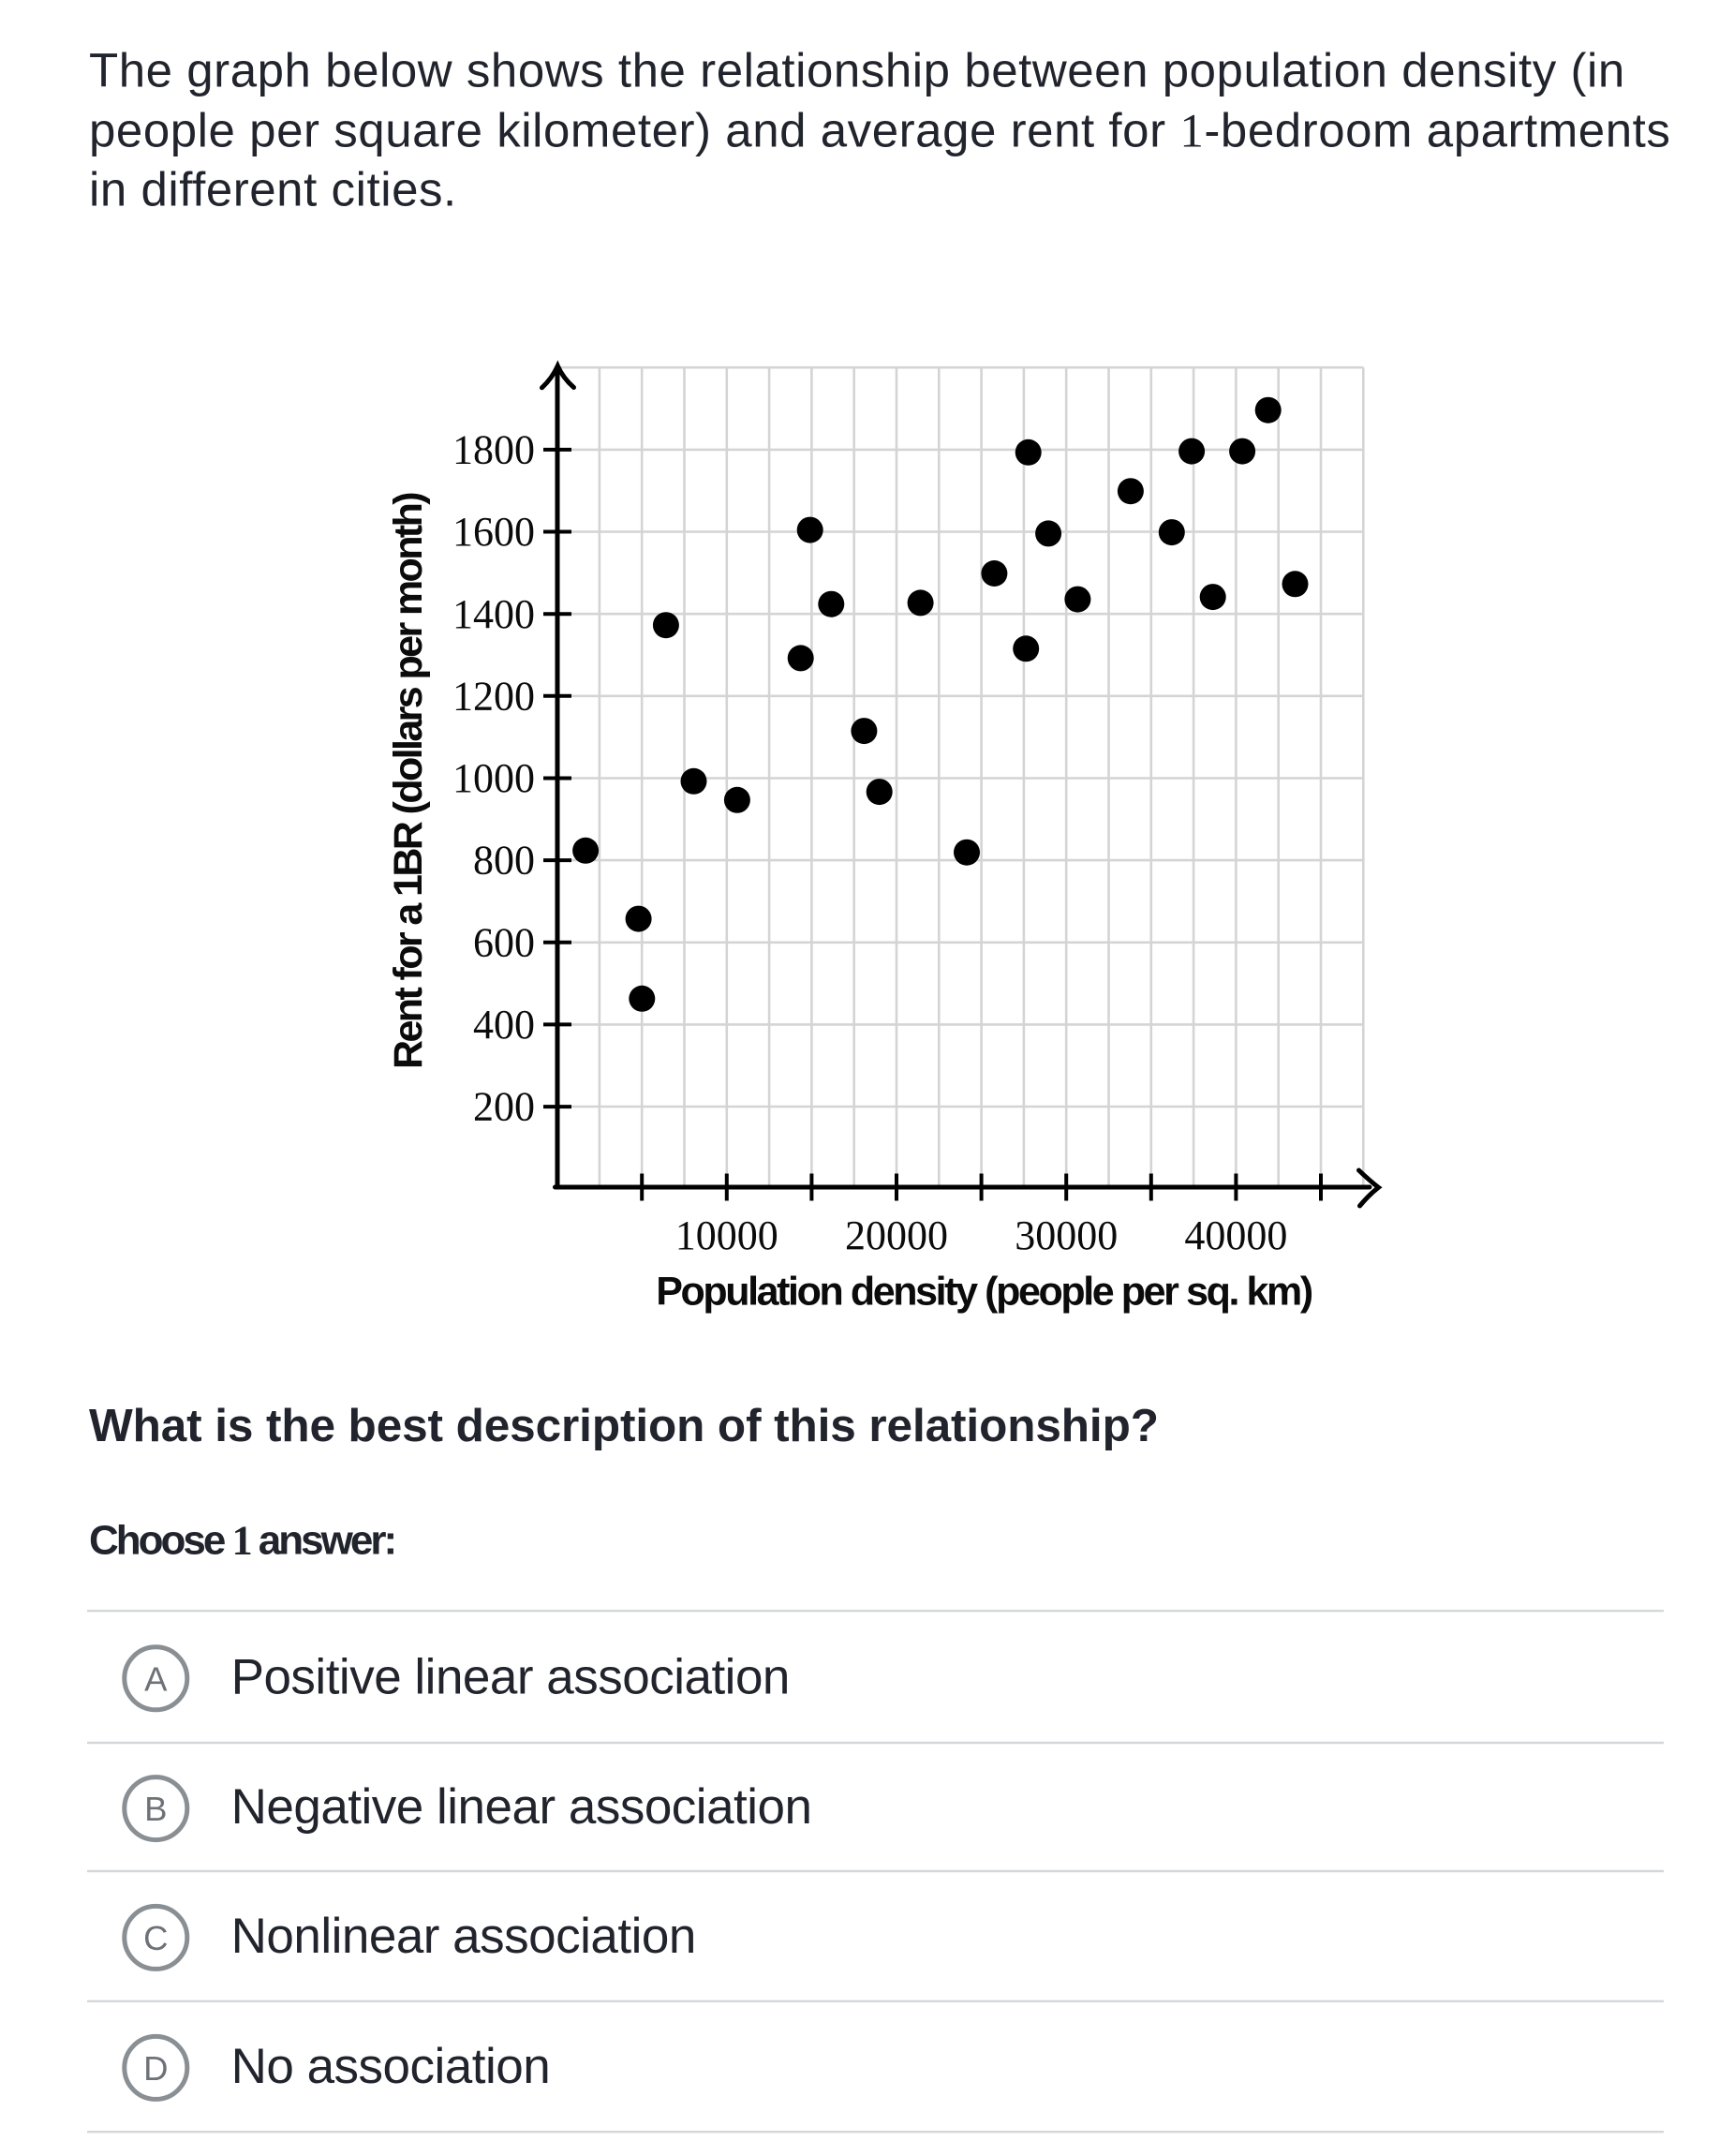 Image resolution: width=1734 pixels, height=2156 pixels. I want to click on svg-text: C, so click(155, 1938).